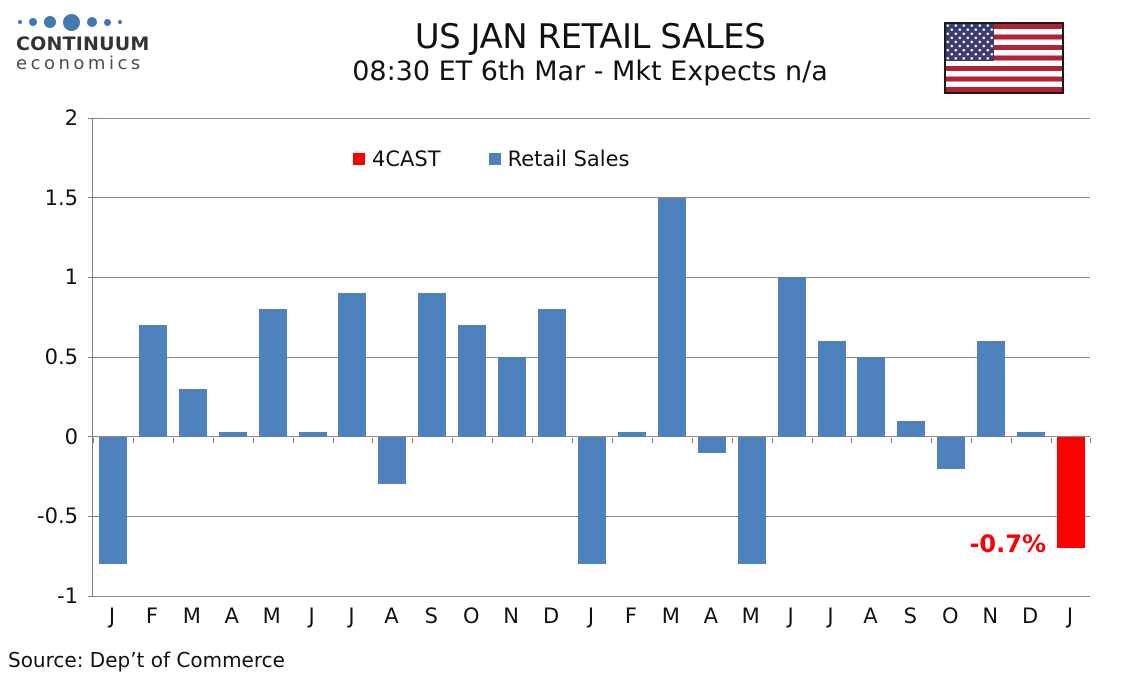 The image size is (1134, 680). Describe the element at coordinates (568, 159) in the screenshot. I see `legend-label-retail-sales: Retail Sales` at that location.